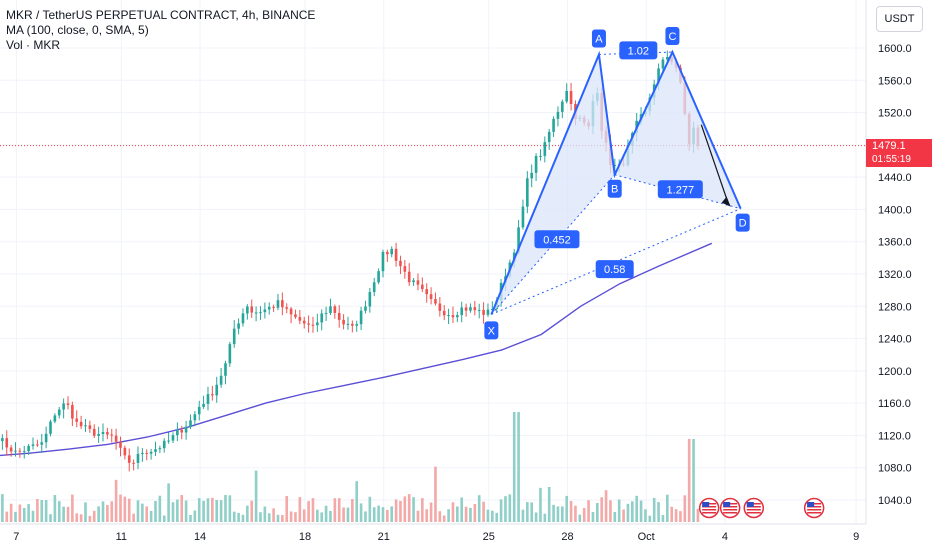  Describe the element at coordinates (567, 537) in the screenshot. I see `time-tick-label: 28` at that location.